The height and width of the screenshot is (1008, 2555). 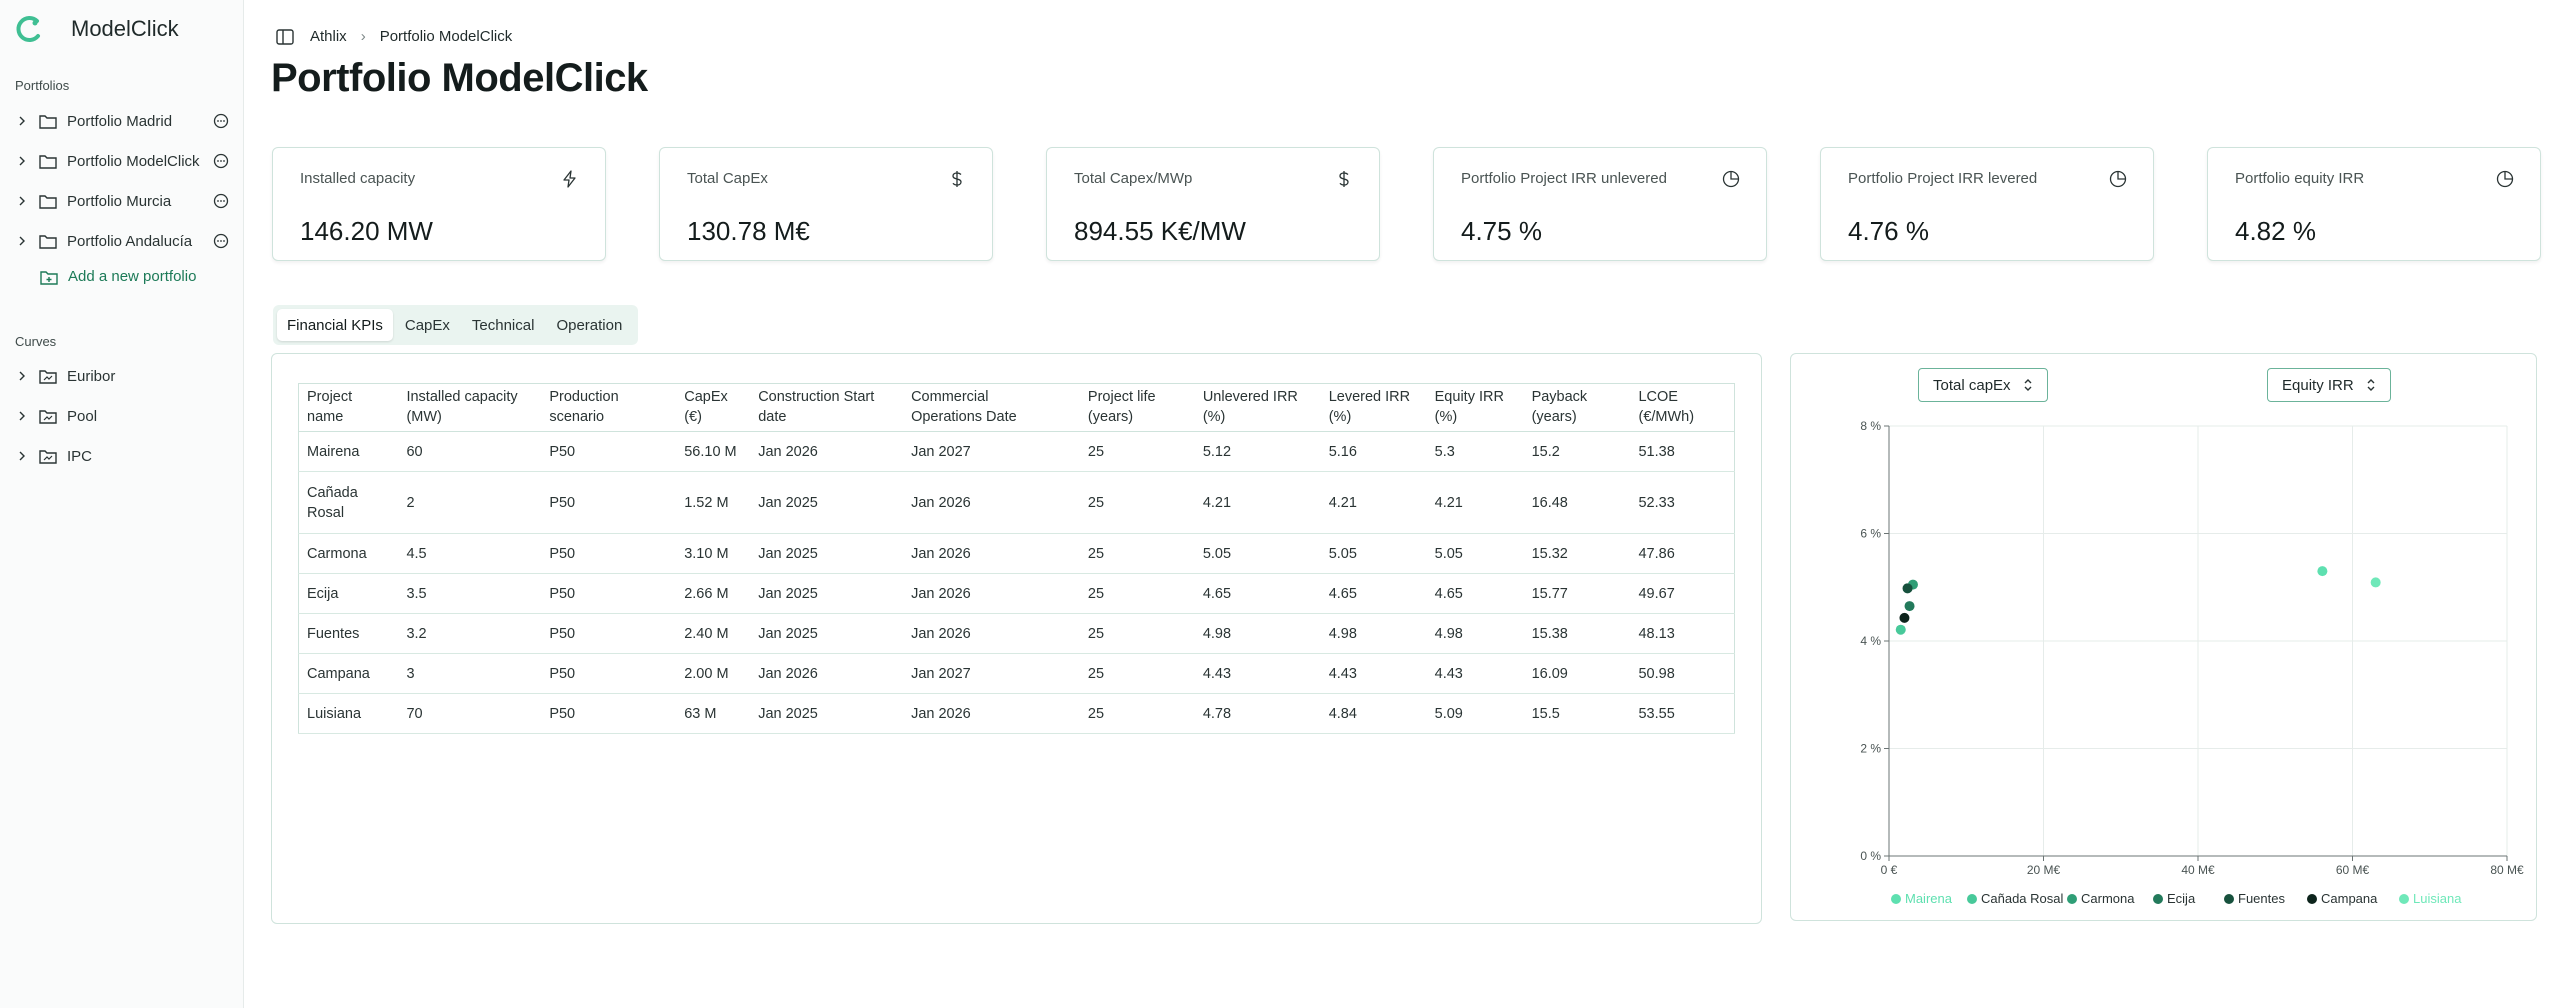 What do you see at coordinates (1577, 407) in the screenshot?
I see `column-header: Payback (years)` at bounding box center [1577, 407].